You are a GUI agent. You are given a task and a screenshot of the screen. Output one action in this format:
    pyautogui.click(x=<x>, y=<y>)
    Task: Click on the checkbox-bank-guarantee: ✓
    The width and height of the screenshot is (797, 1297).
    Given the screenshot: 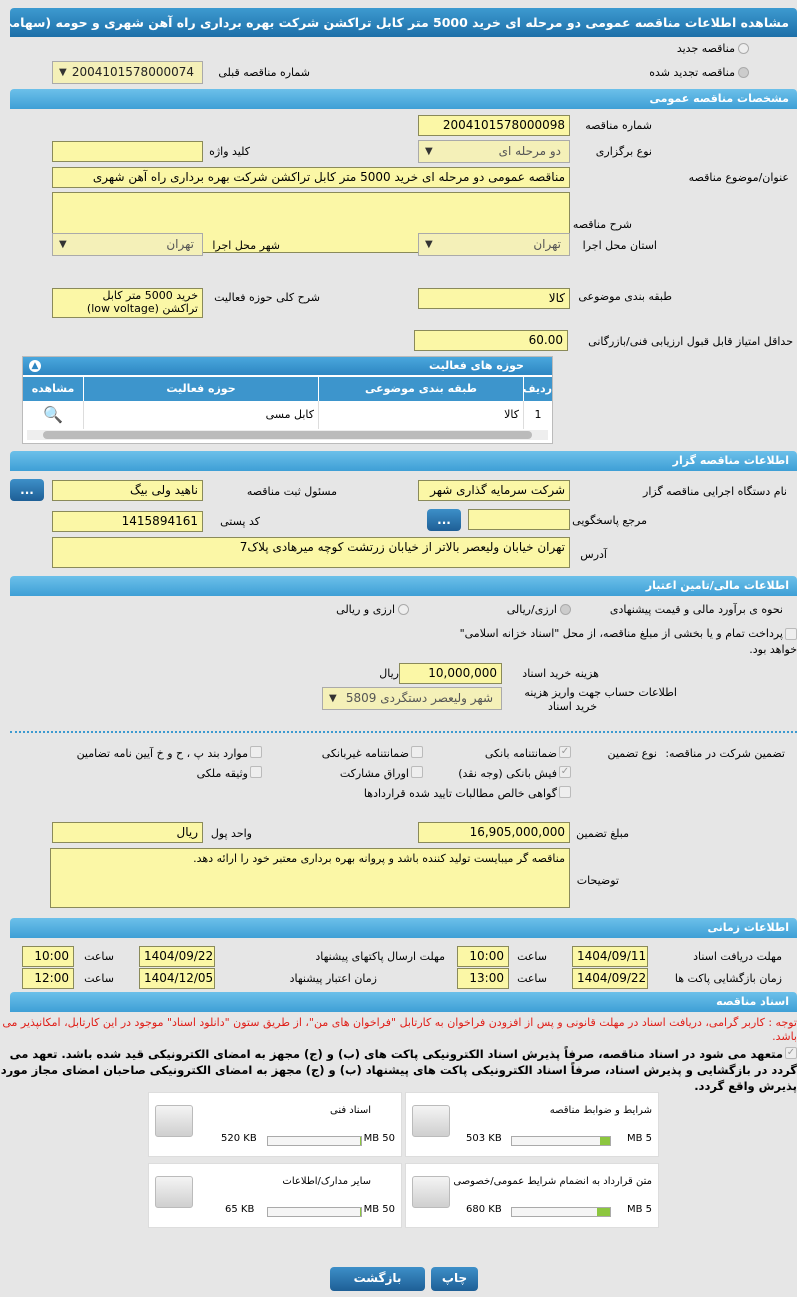 What is the action you would take?
    pyautogui.click(x=565, y=752)
    